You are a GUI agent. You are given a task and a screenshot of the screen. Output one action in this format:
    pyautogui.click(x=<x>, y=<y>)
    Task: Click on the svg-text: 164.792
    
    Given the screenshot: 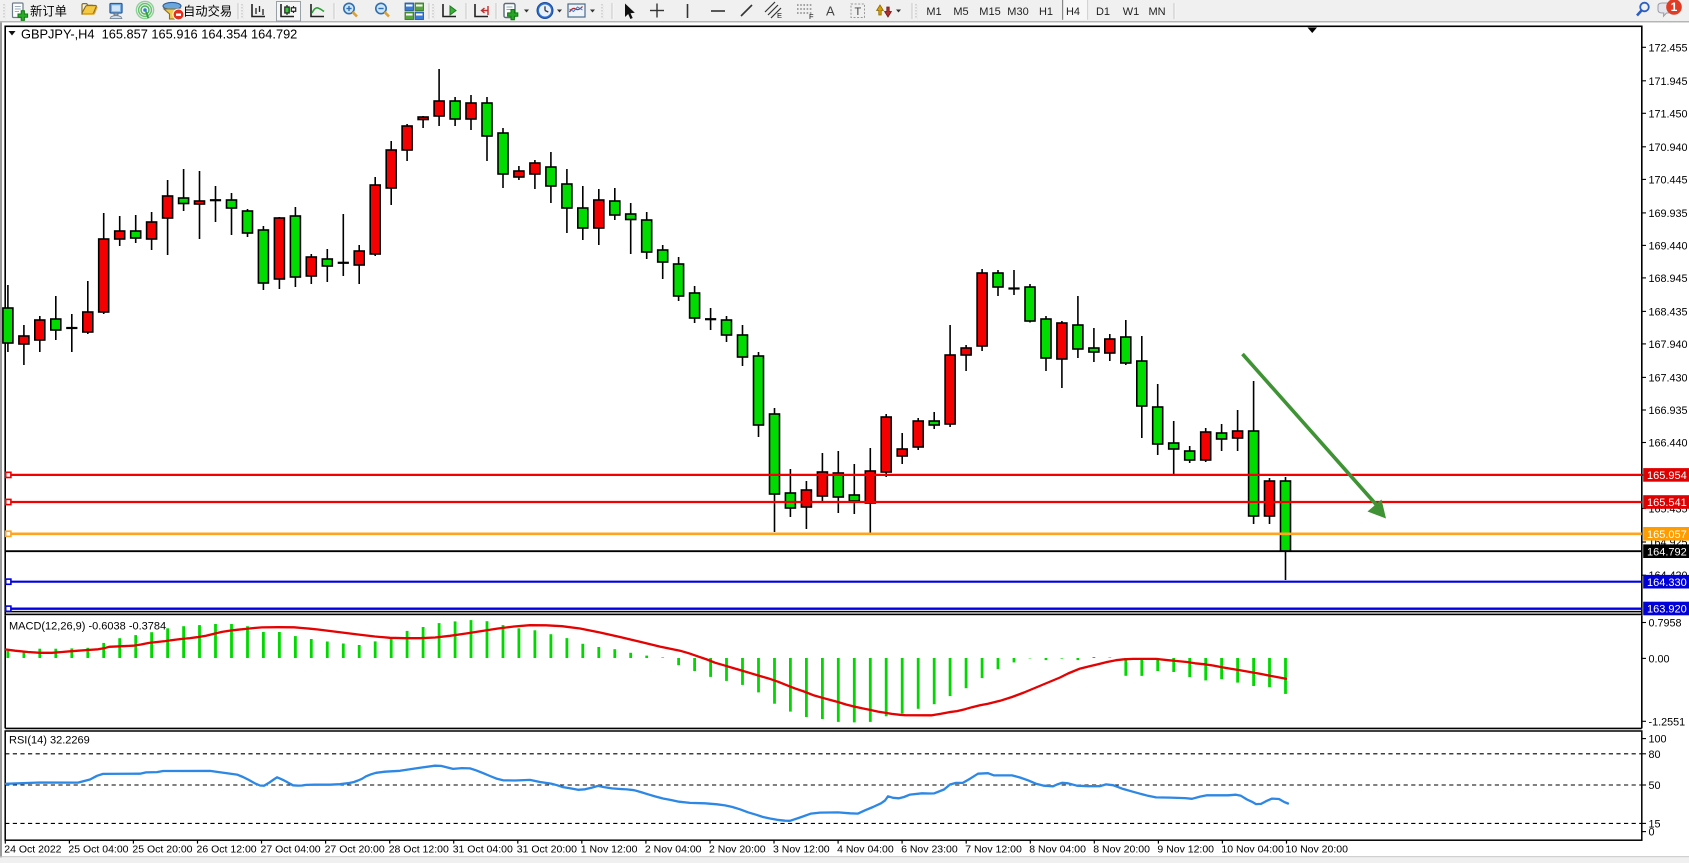 What is the action you would take?
    pyautogui.click(x=1667, y=552)
    